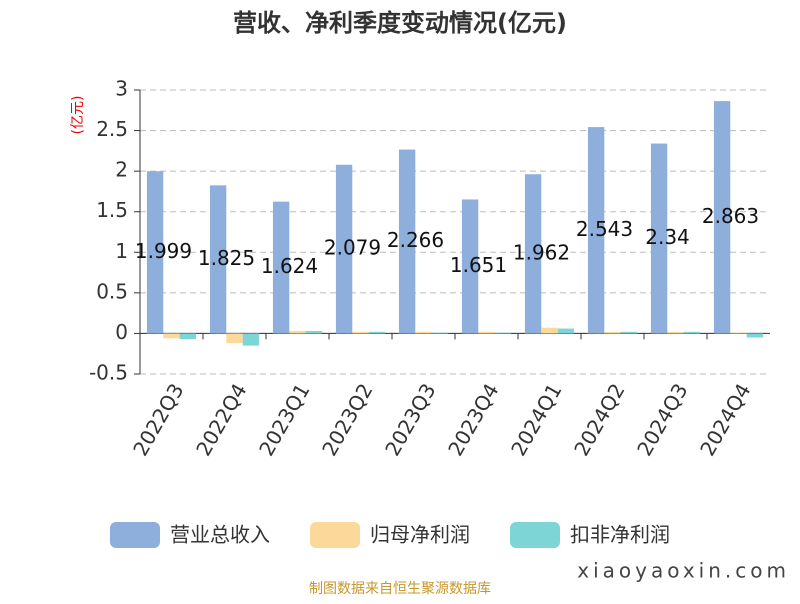  Describe the element at coordinates (604, 229) in the screenshot. I see `value-label: 2.543` at that location.